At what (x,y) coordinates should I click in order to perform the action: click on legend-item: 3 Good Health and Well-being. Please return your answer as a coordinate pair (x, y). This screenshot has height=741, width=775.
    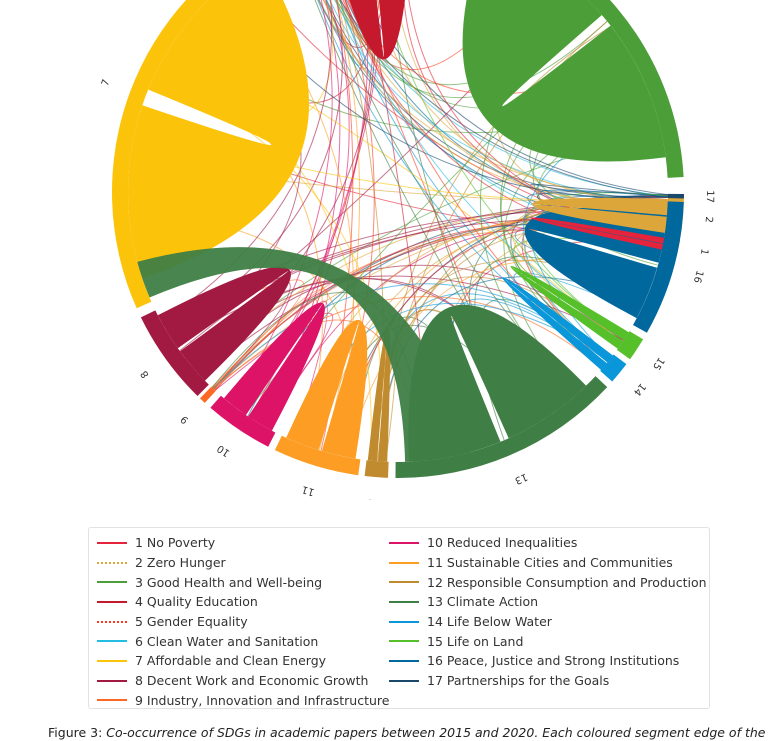
    Looking at the image, I should click on (243, 582).